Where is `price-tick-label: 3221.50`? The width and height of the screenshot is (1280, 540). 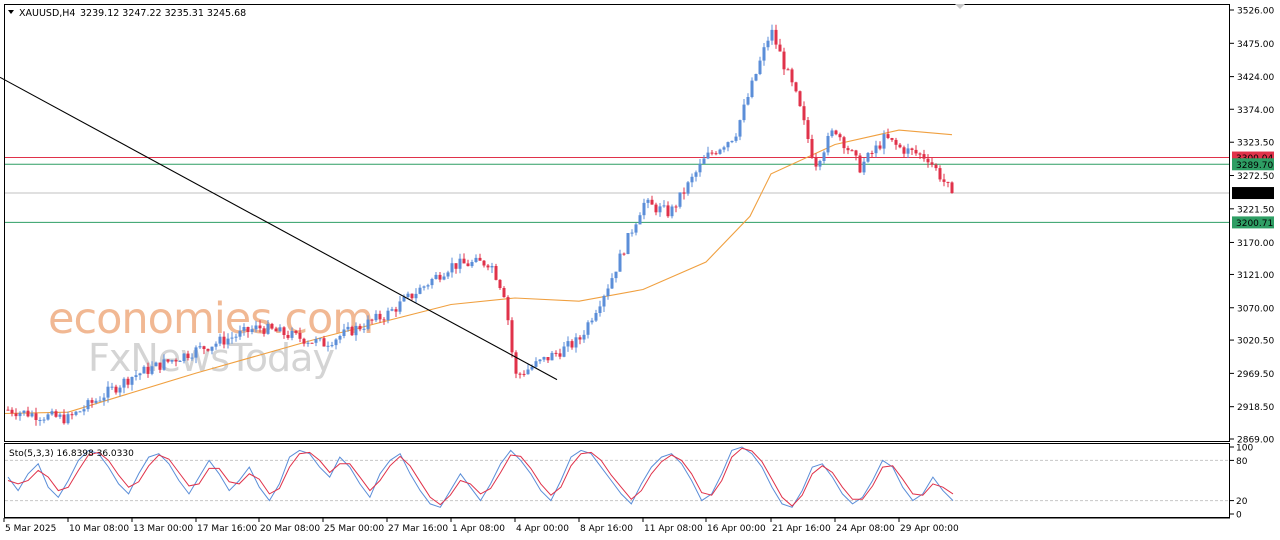 price-tick-label: 3221.50 is located at coordinates (1255, 210).